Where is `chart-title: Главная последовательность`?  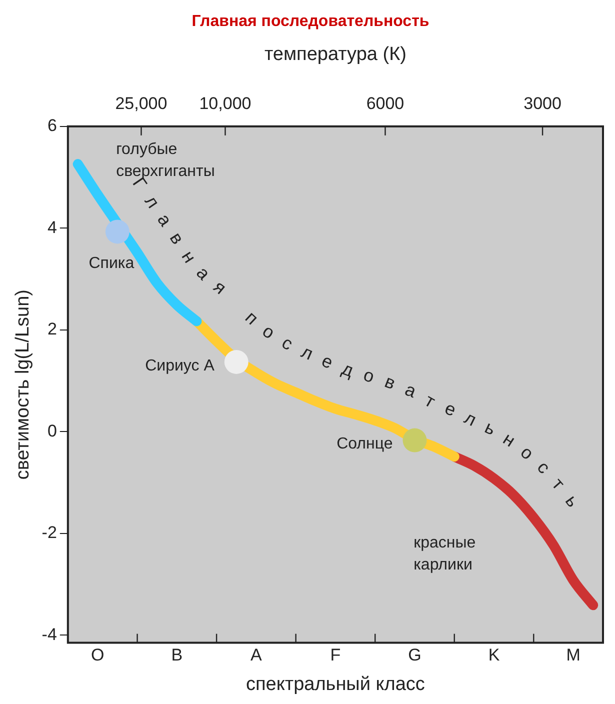
chart-title: Главная последовательность is located at coordinates (311, 21).